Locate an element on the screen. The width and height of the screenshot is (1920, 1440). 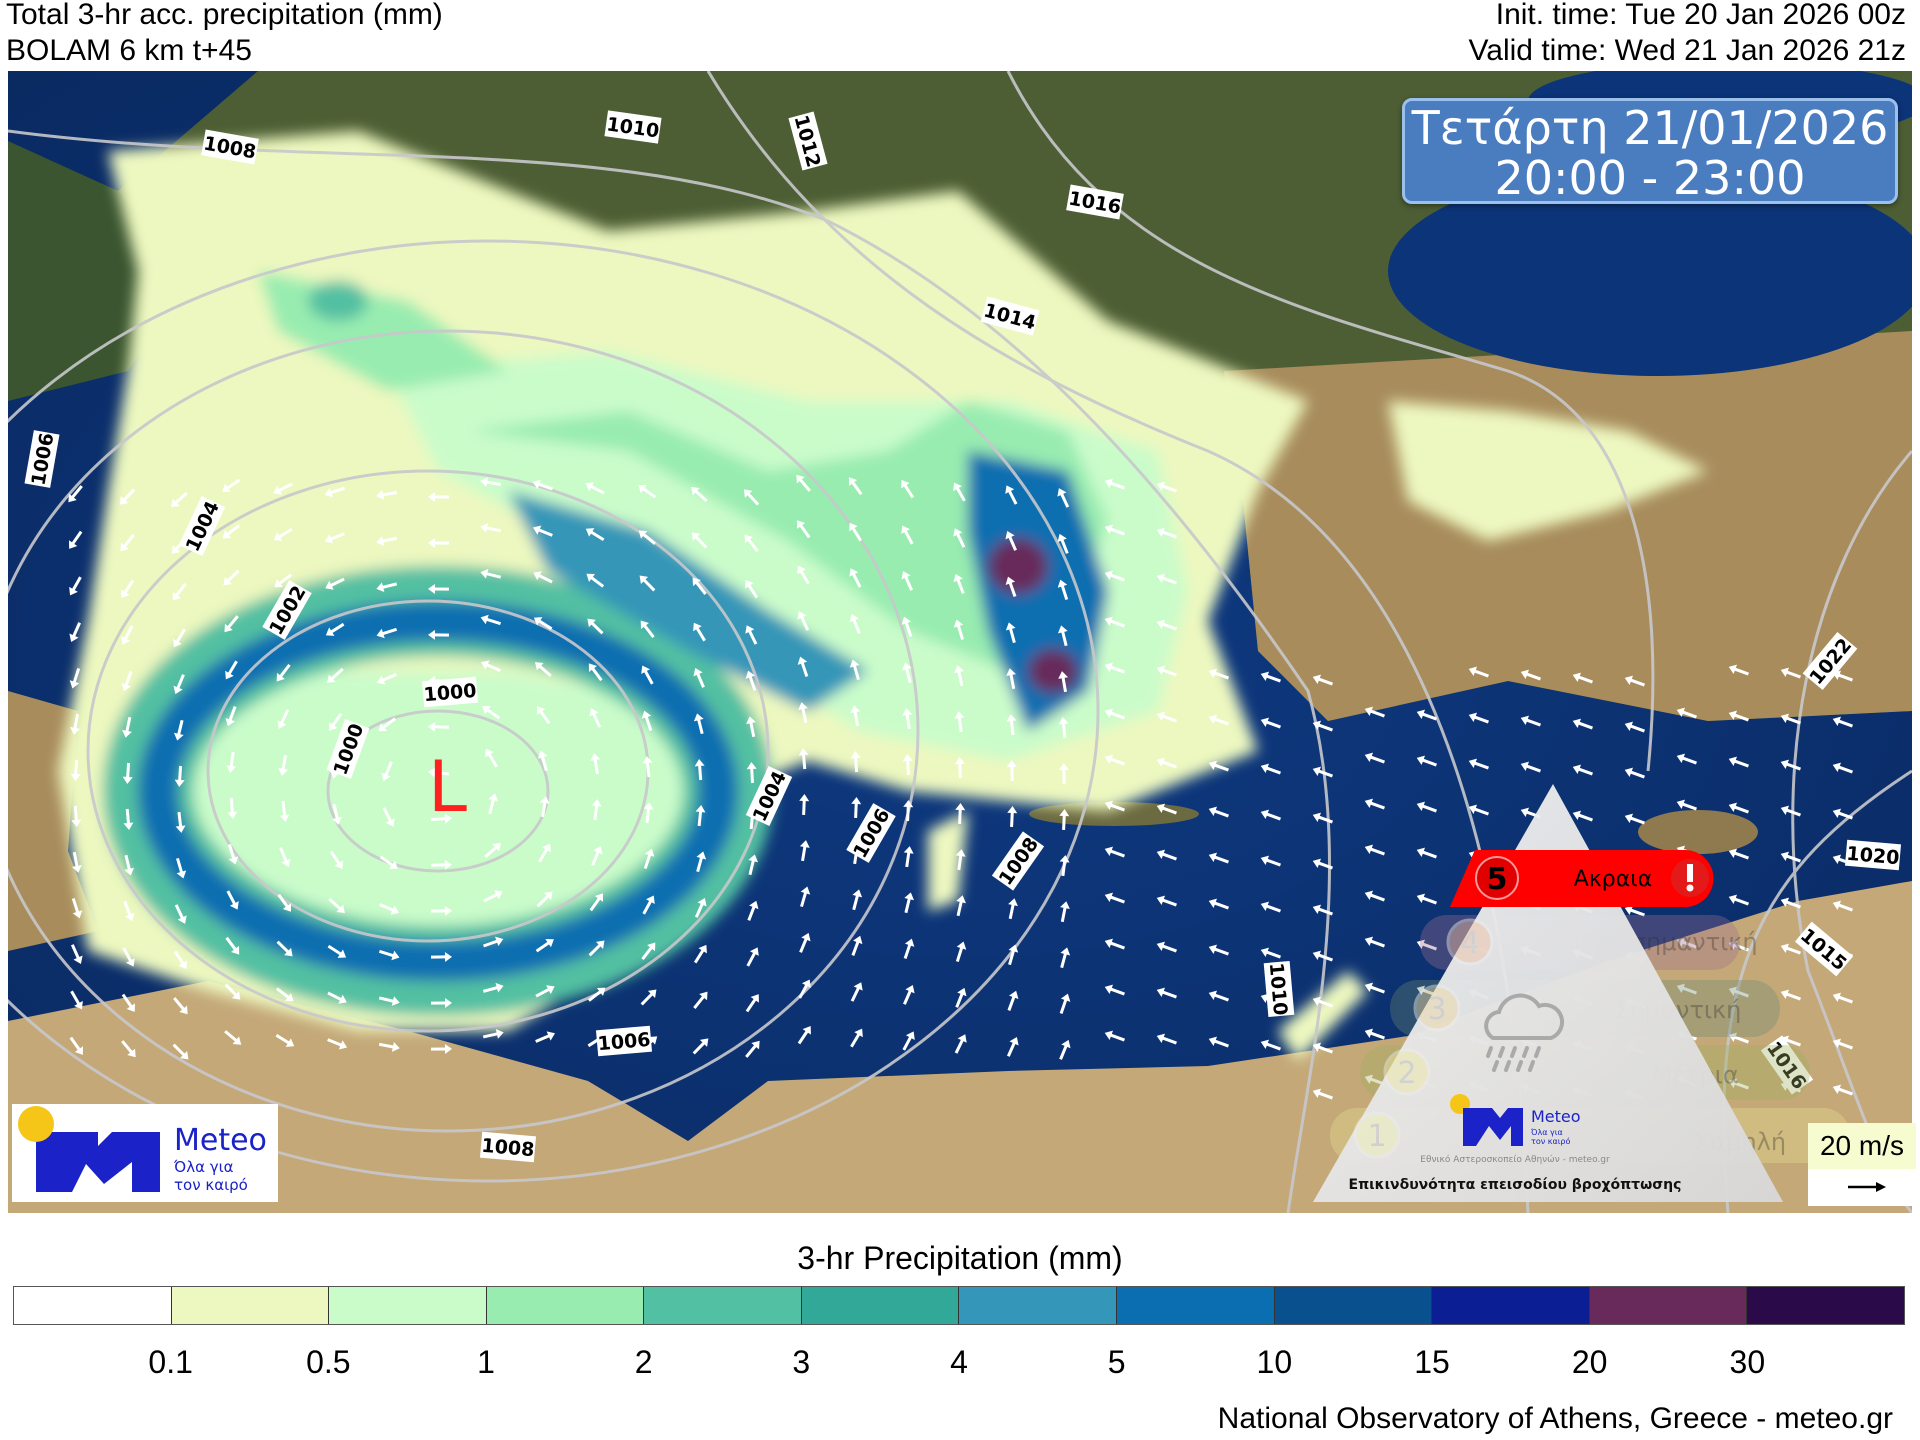
risk-level-5-bar: 5 Ακραια is located at coordinates (1582, 878).